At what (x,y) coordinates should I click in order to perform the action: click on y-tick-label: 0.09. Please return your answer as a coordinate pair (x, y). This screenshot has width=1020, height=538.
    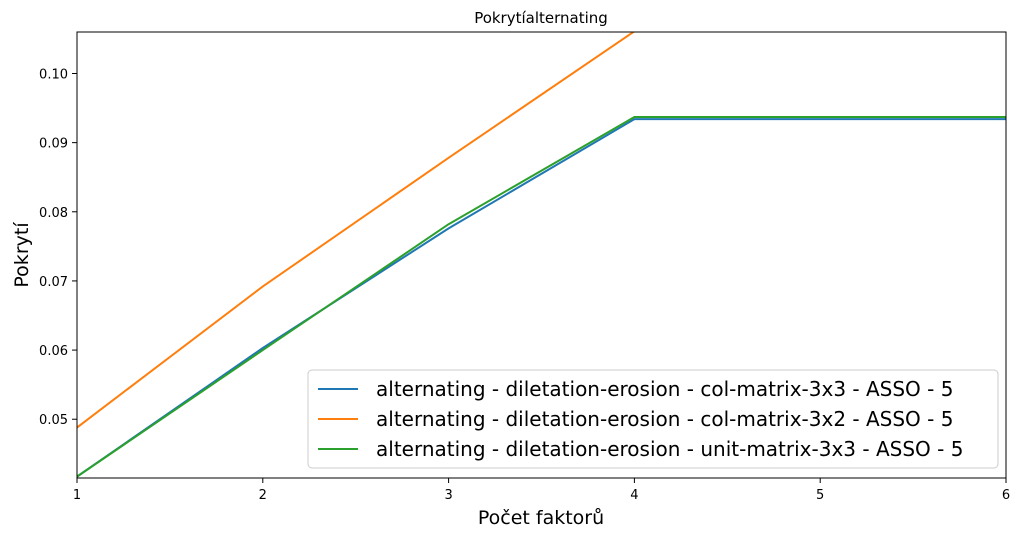
    Looking at the image, I should click on (53, 144).